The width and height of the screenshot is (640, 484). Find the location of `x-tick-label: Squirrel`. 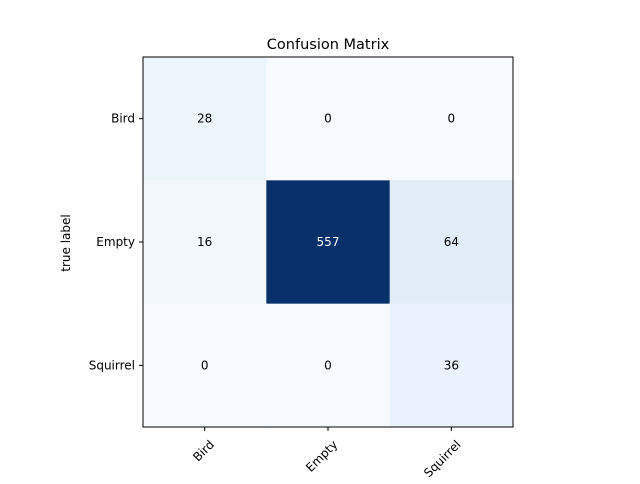

x-tick-label: Squirrel is located at coordinates (442, 458).